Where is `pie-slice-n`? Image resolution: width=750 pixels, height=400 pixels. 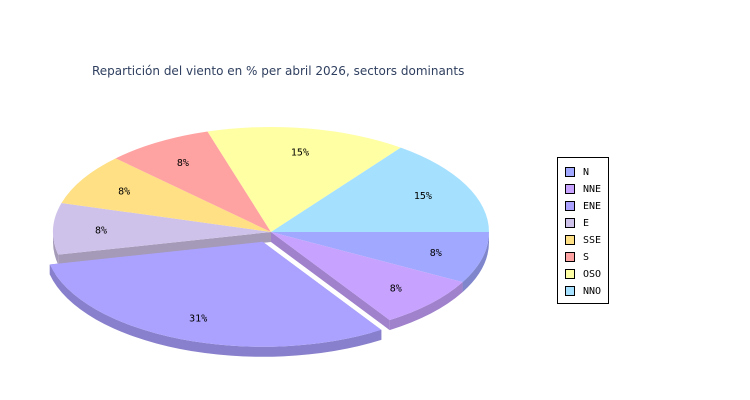
pie-slice-n is located at coordinates (380, 257).